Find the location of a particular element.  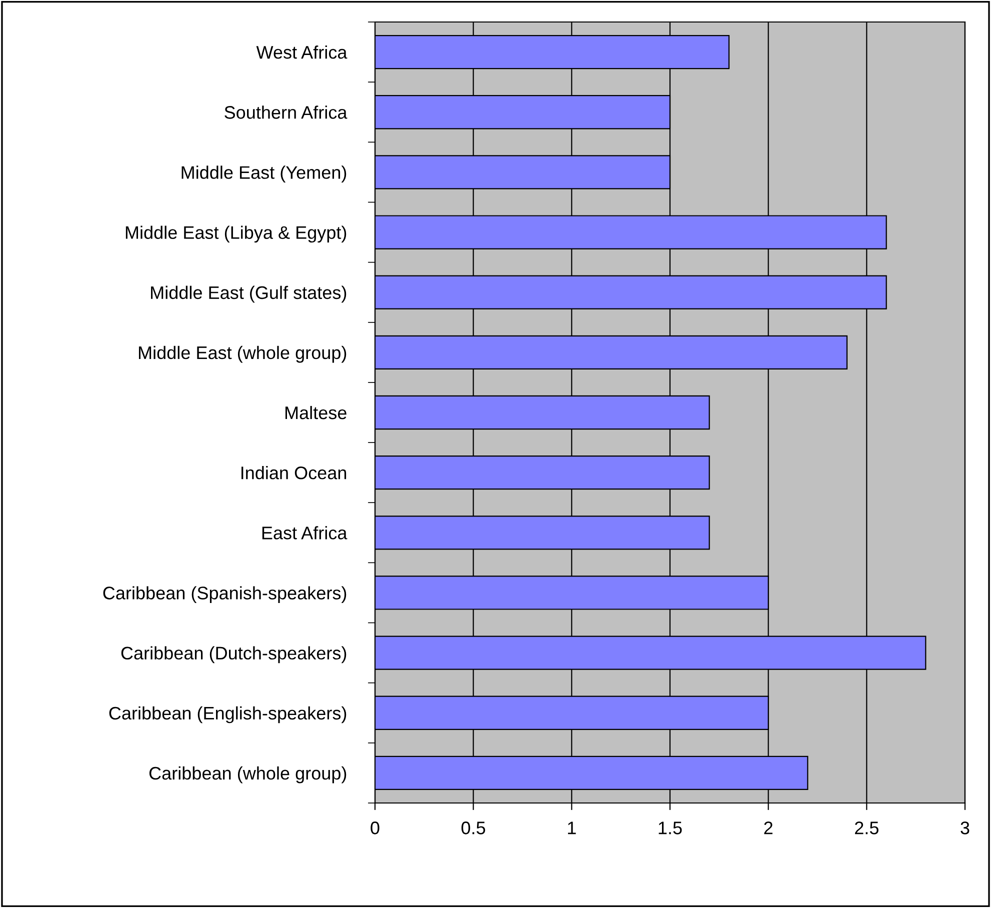

x-tick-label: 0.5 is located at coordinates (473, 828).